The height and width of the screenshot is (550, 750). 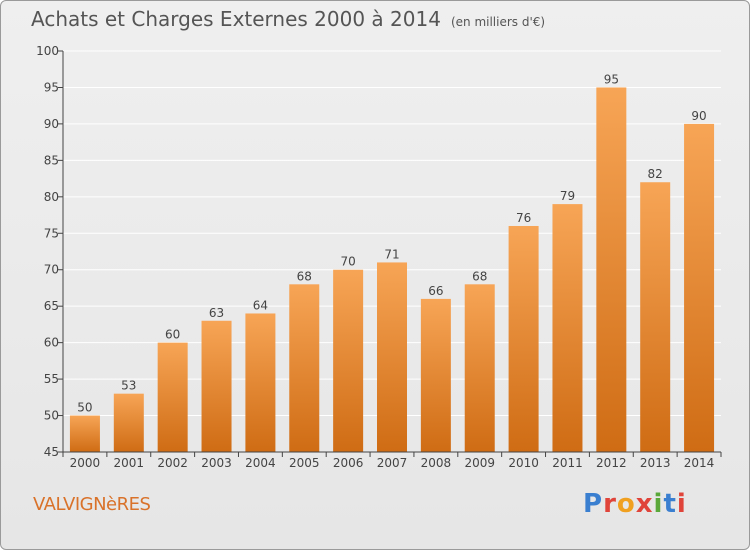 I want to click on bar-2006, so click(x=348, y=360).